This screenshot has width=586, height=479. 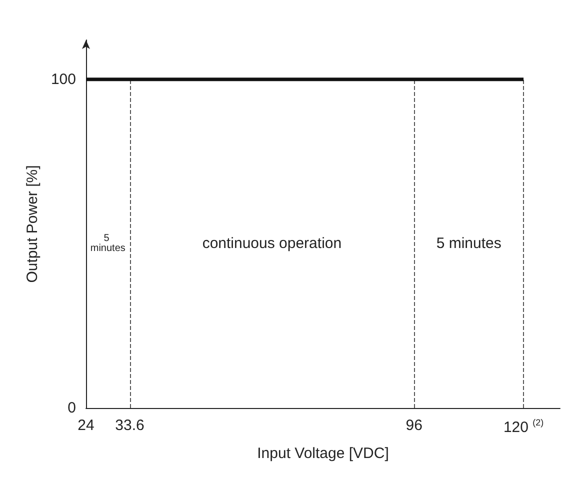 I want to click on y-tick-label: 0, so click(x=72, y=408).